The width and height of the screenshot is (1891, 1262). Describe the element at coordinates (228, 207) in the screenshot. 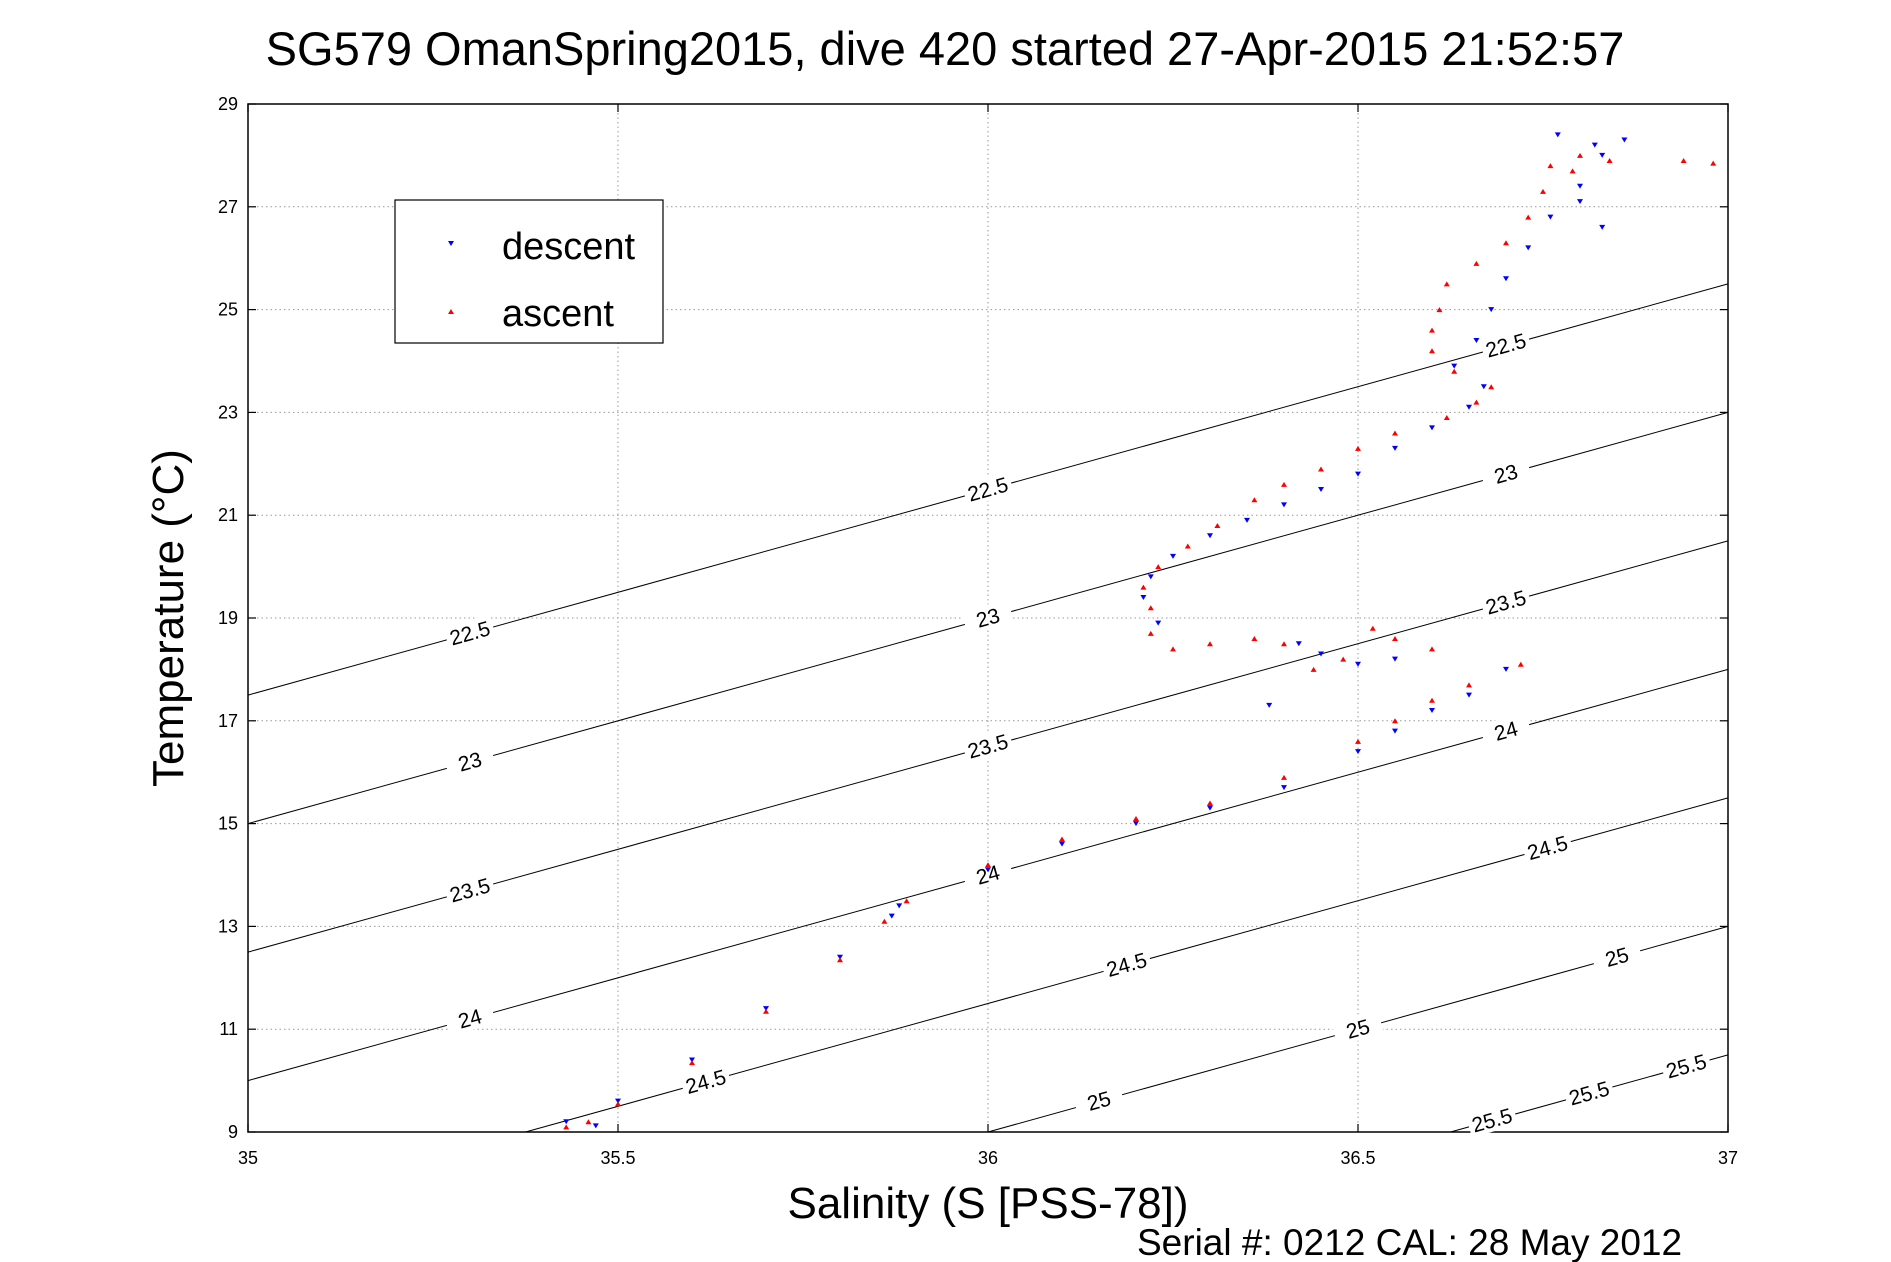

I see `y-tick-label: 27` at that location.